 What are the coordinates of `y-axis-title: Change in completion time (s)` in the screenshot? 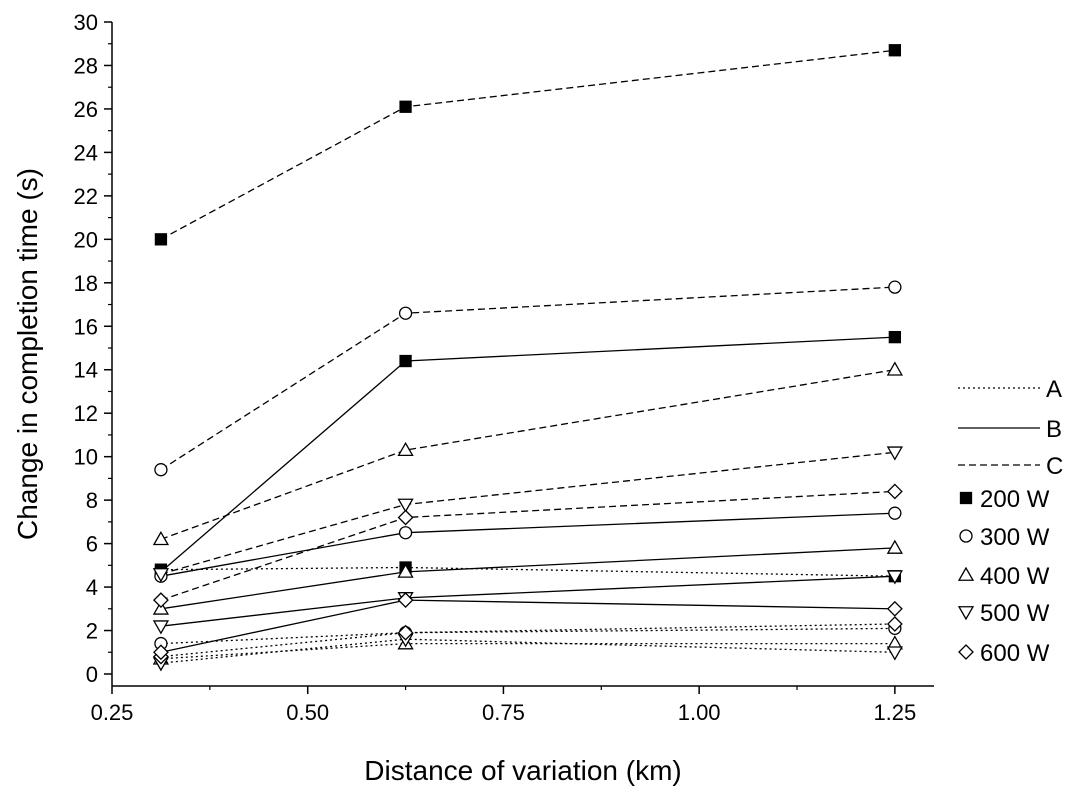 It's located at (27, 354).